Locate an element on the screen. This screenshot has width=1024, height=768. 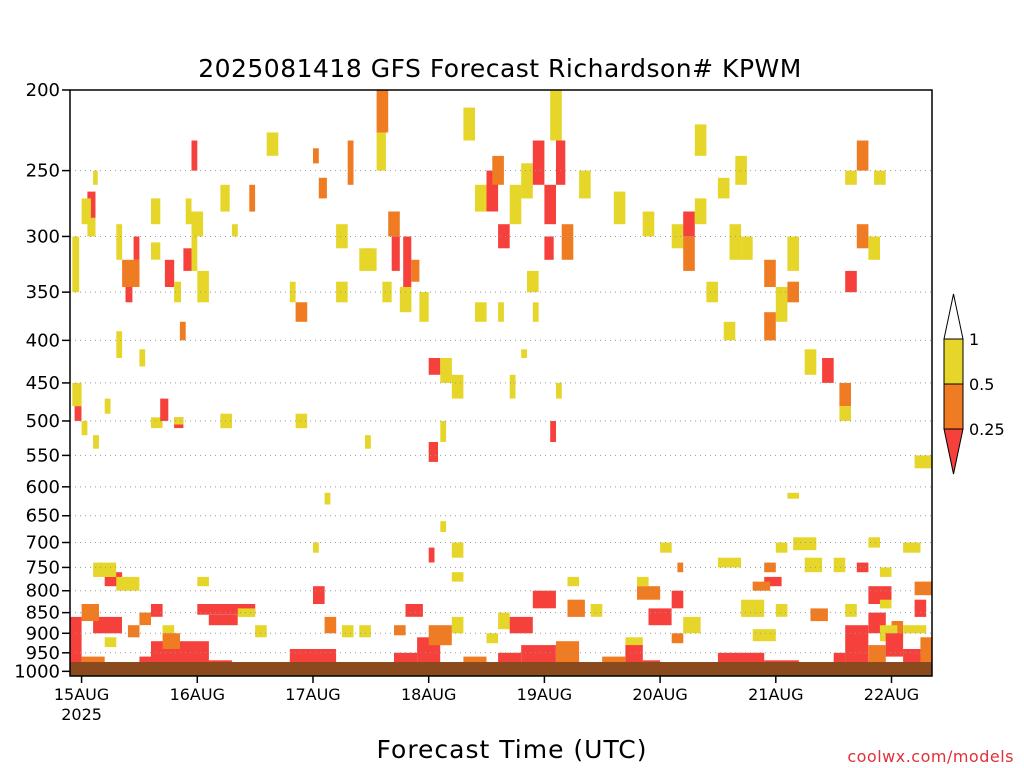
colorbar-top-arrow is located at coordinates (953, 316).